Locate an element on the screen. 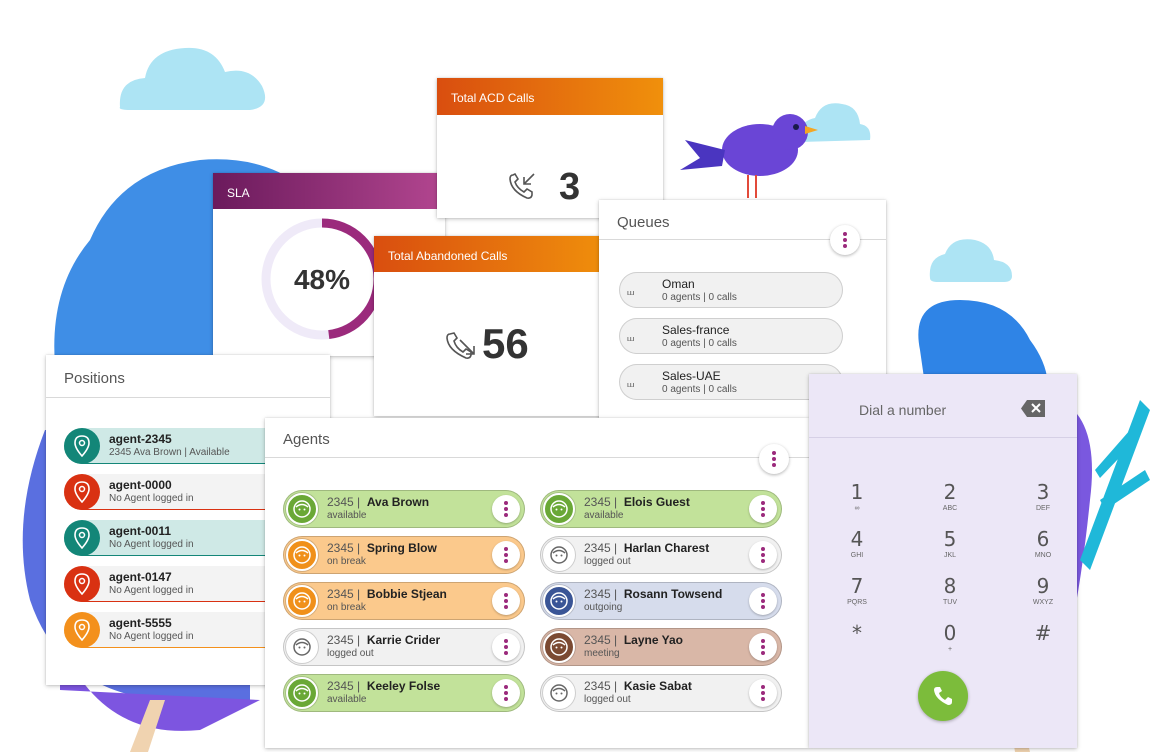  agent-item: 2345 | Harlan Charest logged out is located at coordinates (661, 555).